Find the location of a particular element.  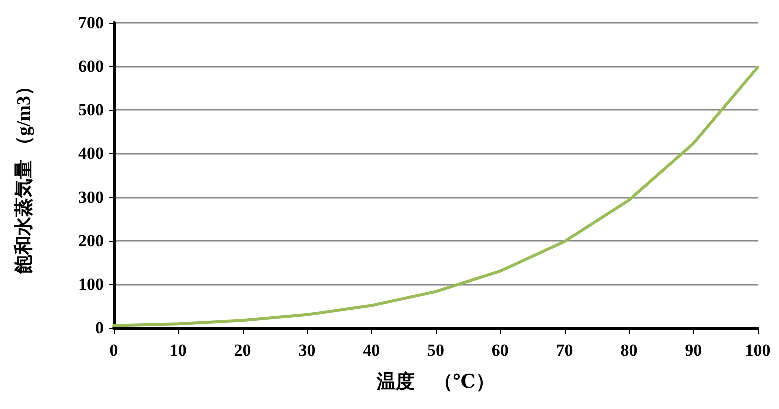

y-tick-label: 400 is located at coordinates (91, 154).